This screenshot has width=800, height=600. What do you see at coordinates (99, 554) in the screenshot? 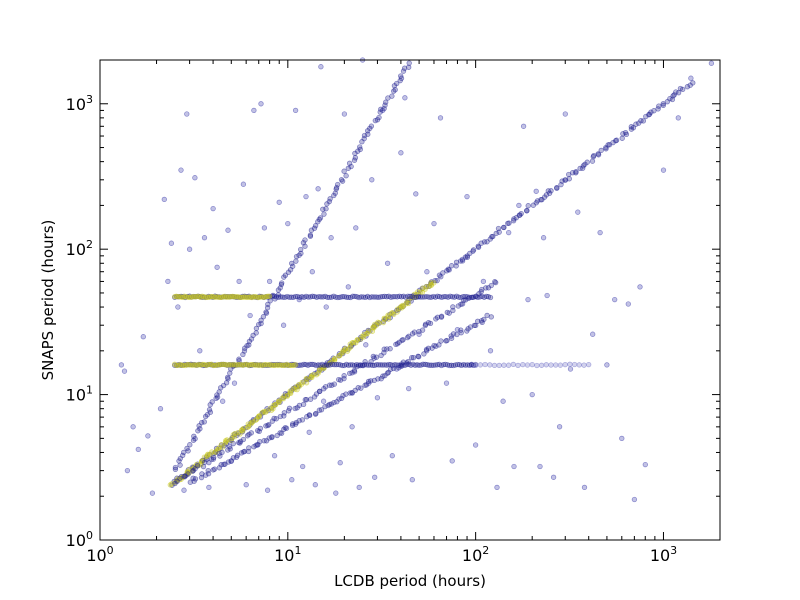
I see `x-tick-label: 100` at bounding box center [99, 554].